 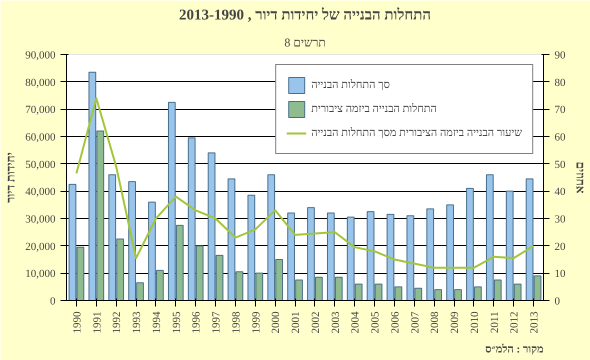 I want to click on y2-axis-title: אחוזים, so click(x=581, y=178).